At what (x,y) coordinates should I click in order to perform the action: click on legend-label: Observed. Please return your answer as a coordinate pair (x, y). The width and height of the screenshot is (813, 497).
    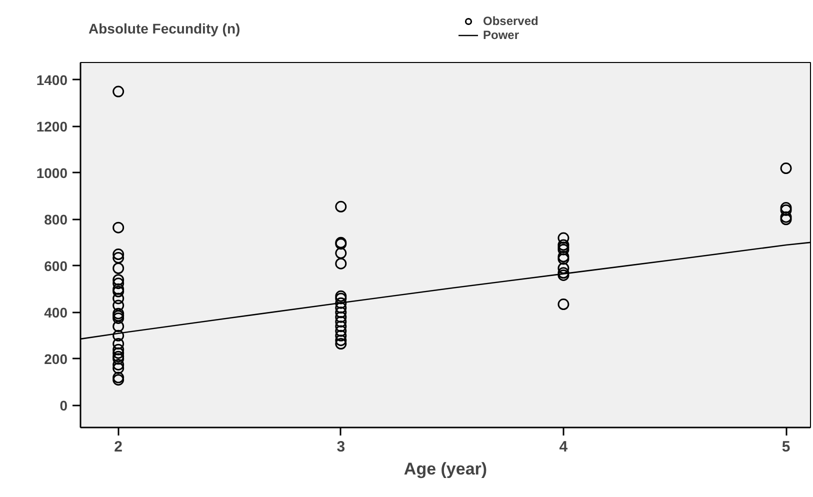
    Looking at the image, I should click on (510, 21).